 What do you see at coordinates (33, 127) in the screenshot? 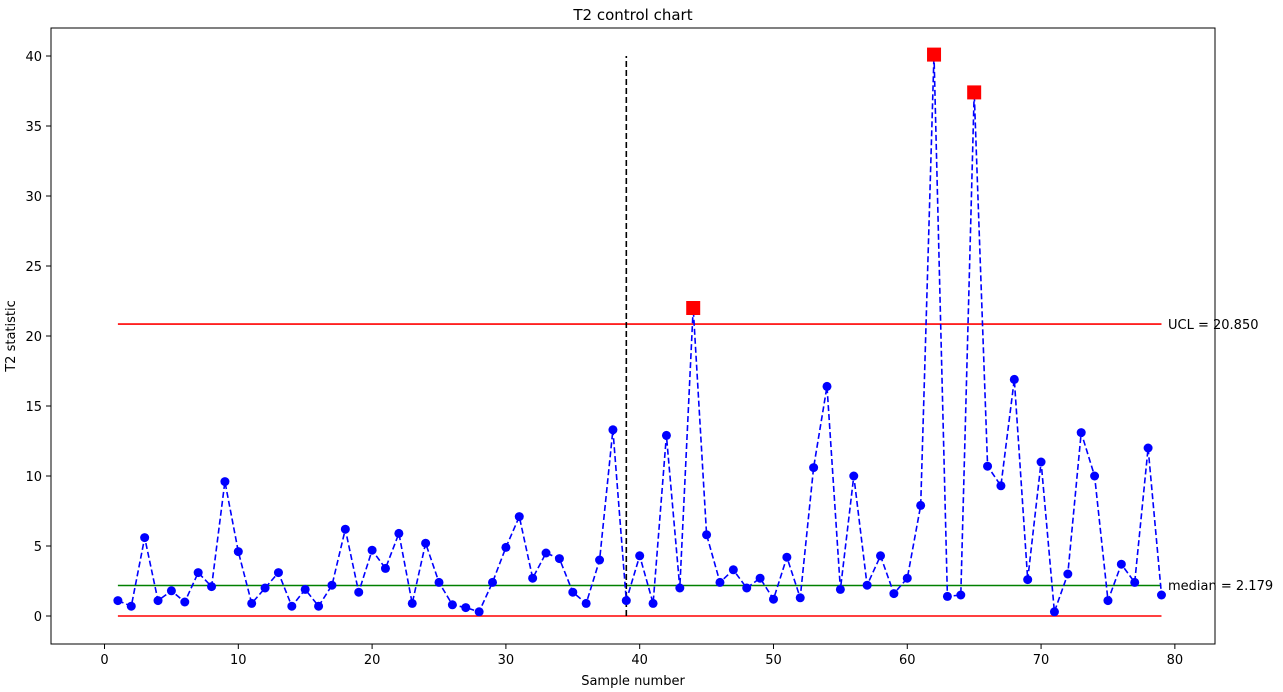
I see `y-tick-label: 35` at bounding box center [33, 127].